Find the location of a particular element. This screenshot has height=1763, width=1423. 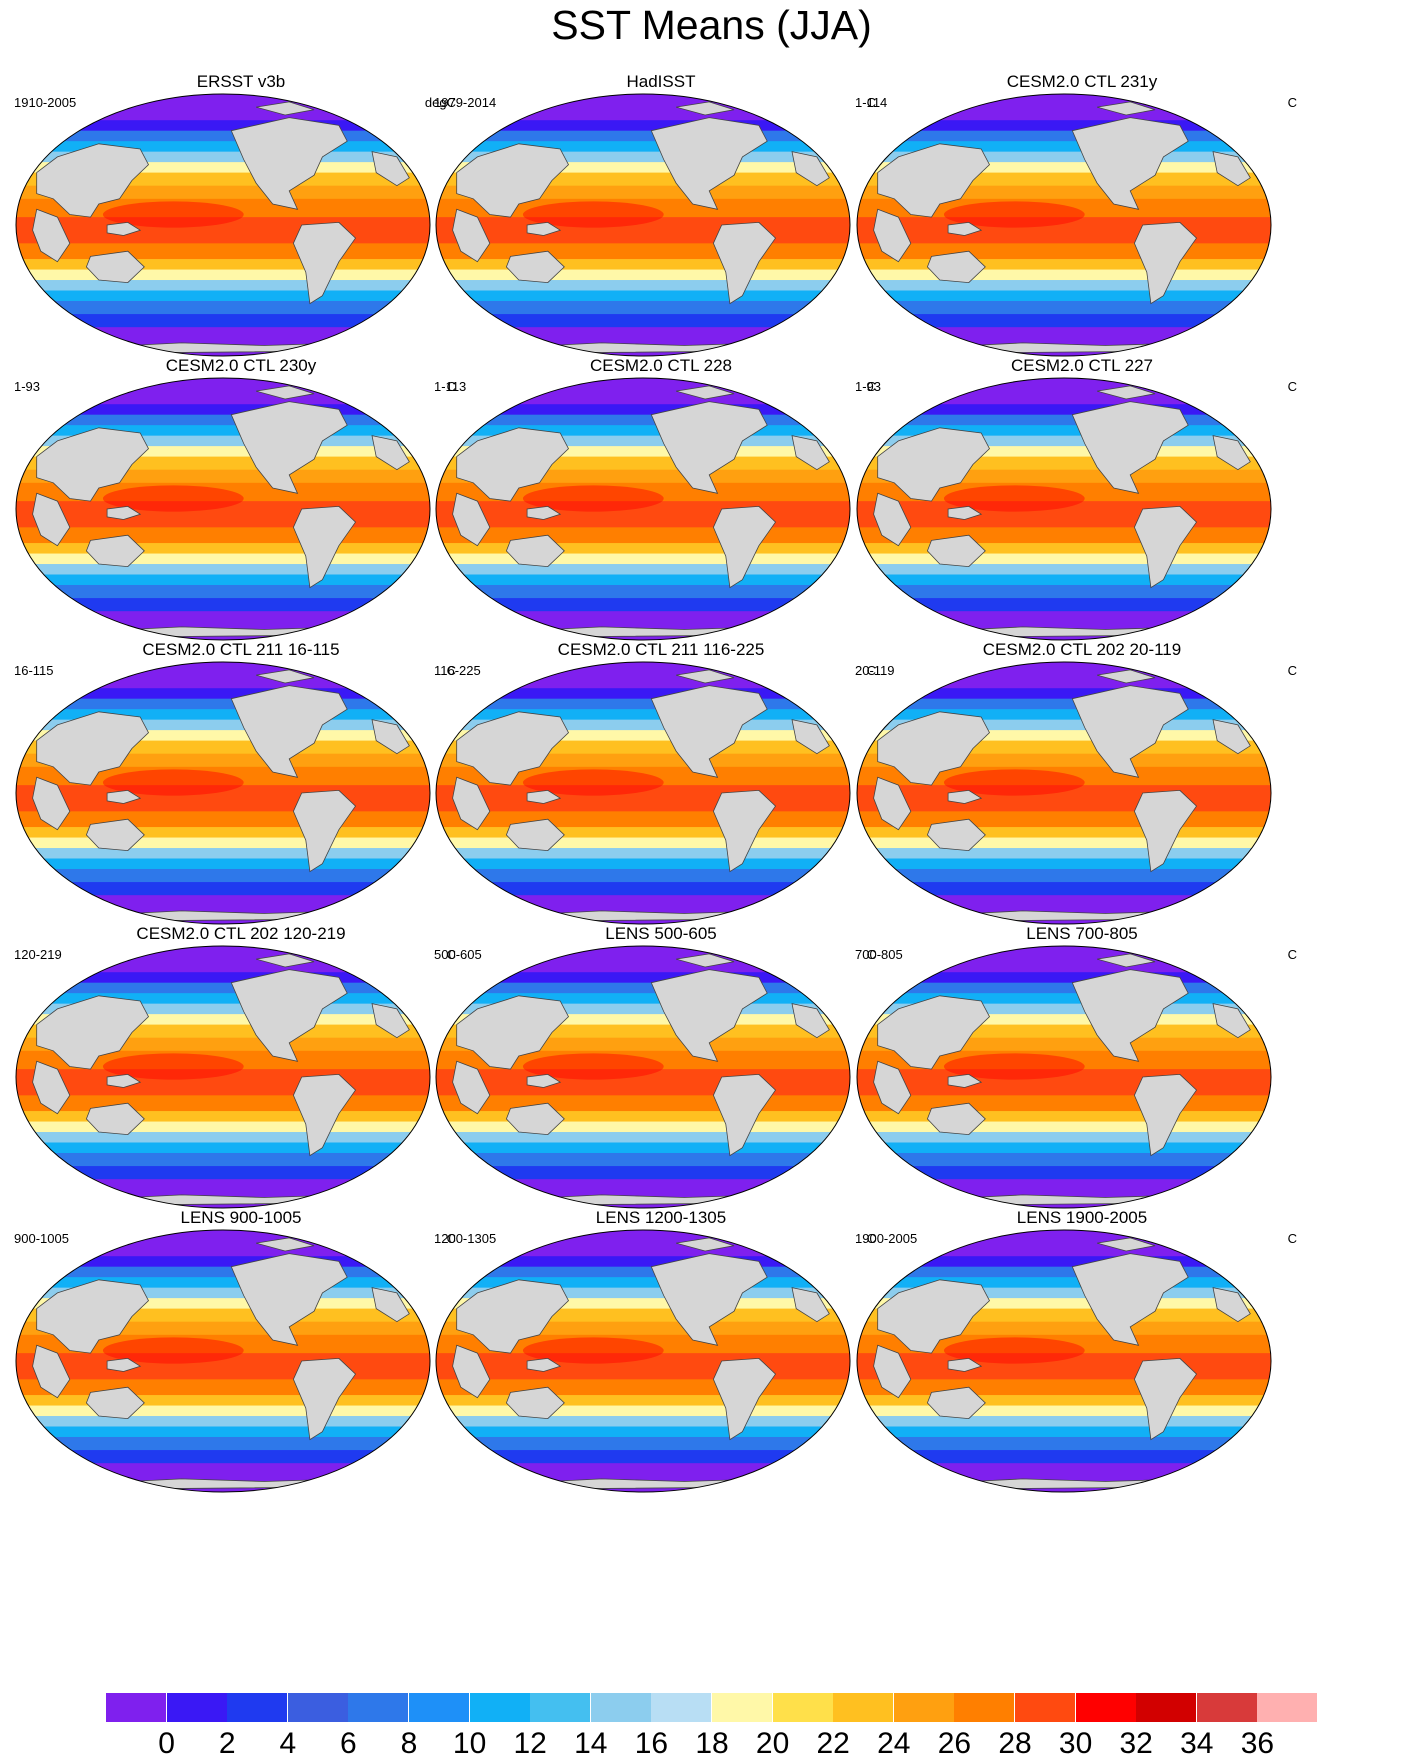

colorbar-tick-label: 6 is located at coordinates (348, 1743).